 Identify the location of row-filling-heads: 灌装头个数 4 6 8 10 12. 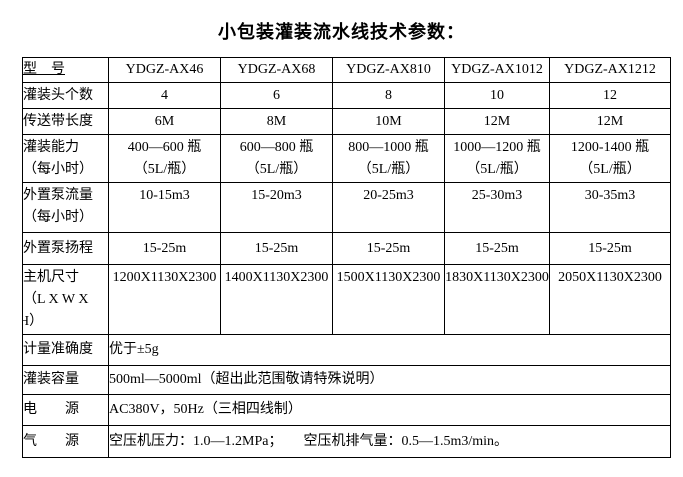
(346, 95).